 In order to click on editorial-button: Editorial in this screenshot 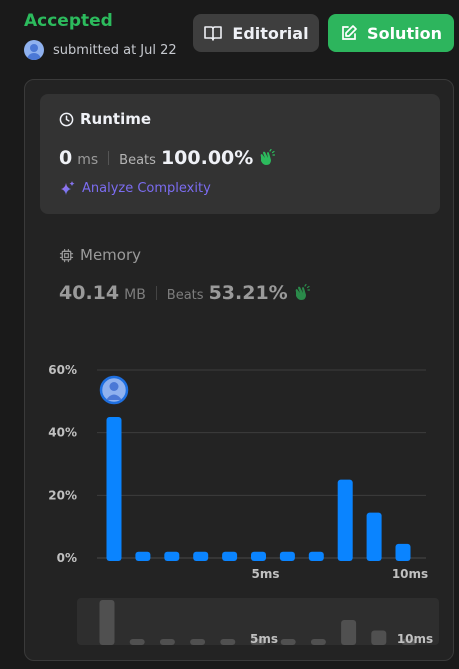, I will do `click(256, 33)`.